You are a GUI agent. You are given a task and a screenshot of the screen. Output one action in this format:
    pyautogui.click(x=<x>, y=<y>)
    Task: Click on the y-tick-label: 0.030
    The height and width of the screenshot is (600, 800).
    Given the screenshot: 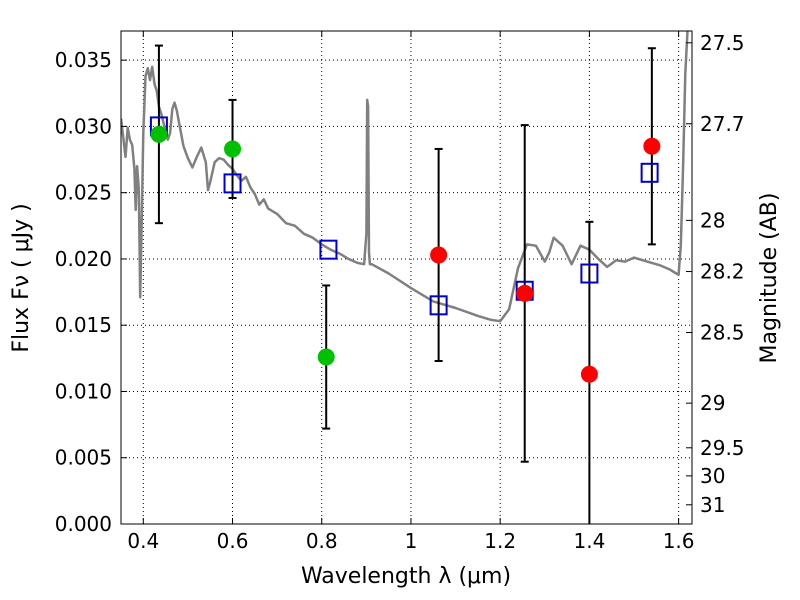 What is the action you would take?
    pyautogui.click(x=83, y=126)
    